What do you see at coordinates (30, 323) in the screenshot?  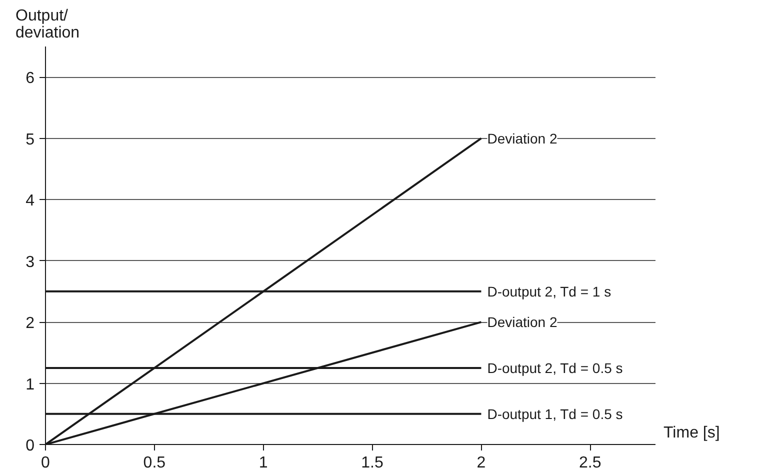 I see `y-tick-label: 2` at bounding box center [30, 323].